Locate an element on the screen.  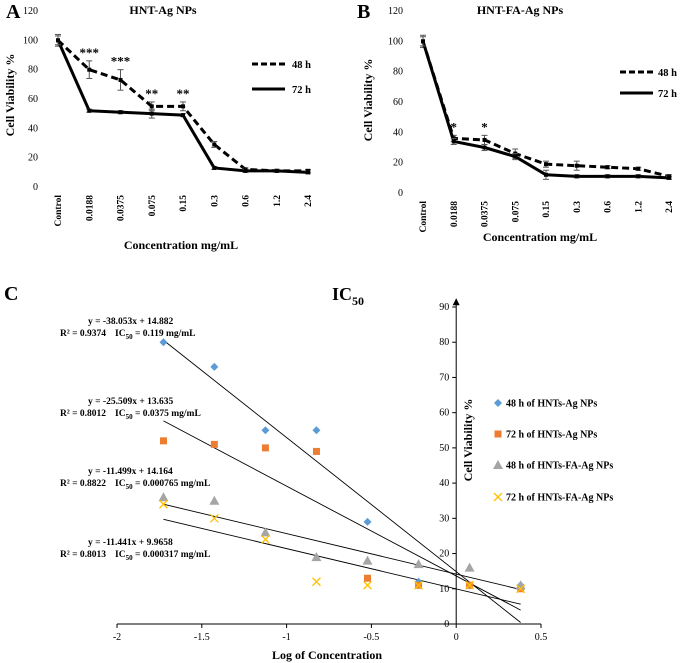
panel-a-label: A is located at coordinates (13, 12).